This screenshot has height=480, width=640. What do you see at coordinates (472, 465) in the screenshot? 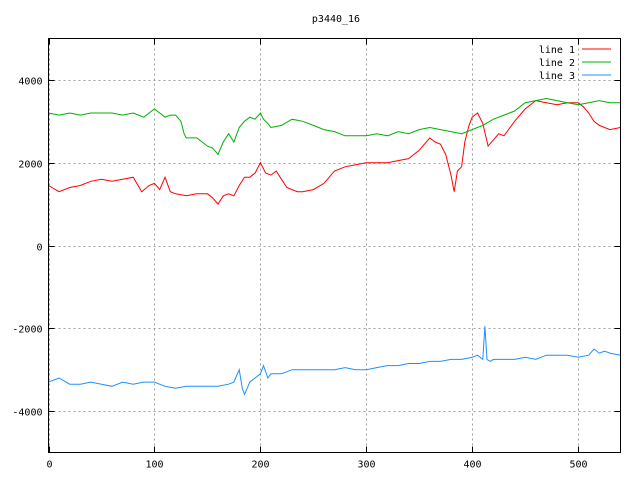
I see `x-tick-label: 400` at bounding box center [472, 465].